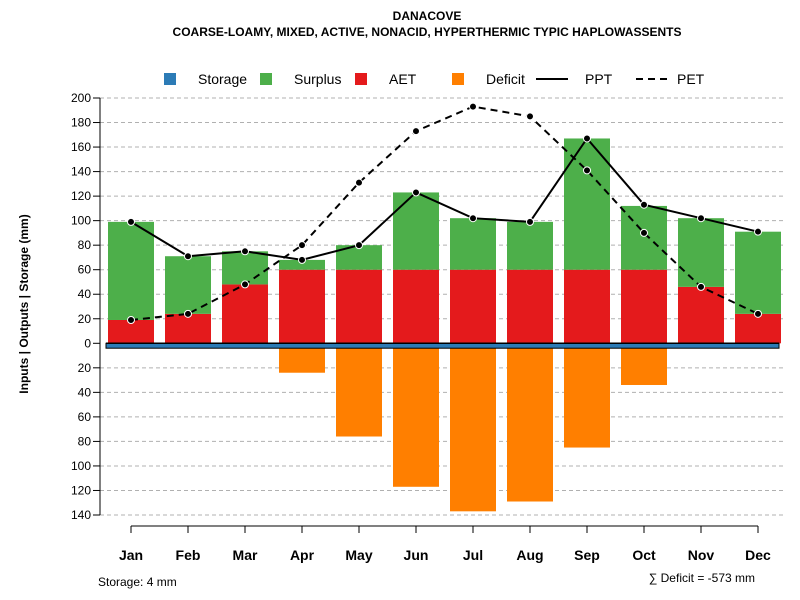 This screenshot has width=800, height=600. Describe the element at coordinates (81, 98) in the screenshot. I see `y-tick-label: 200` at that location.